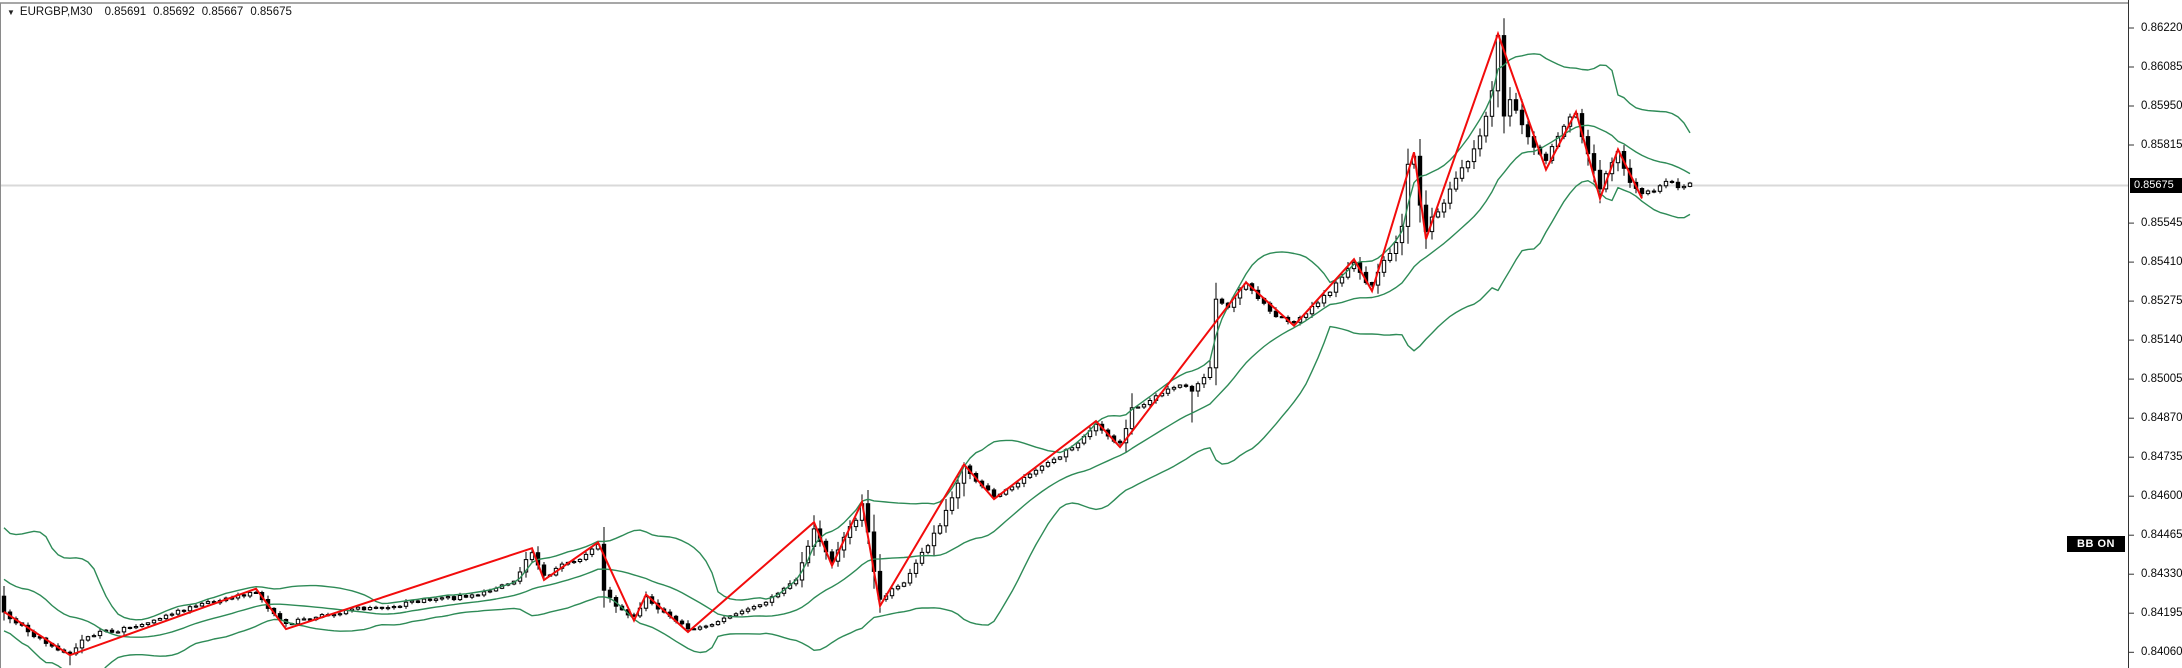 The height and width of the screenshot is (668, 2182). What do you see at coordinates (2161, 535) in the screenshot?
I see `price-tick-label: 0.84465` at bounding box center [2161, 535].